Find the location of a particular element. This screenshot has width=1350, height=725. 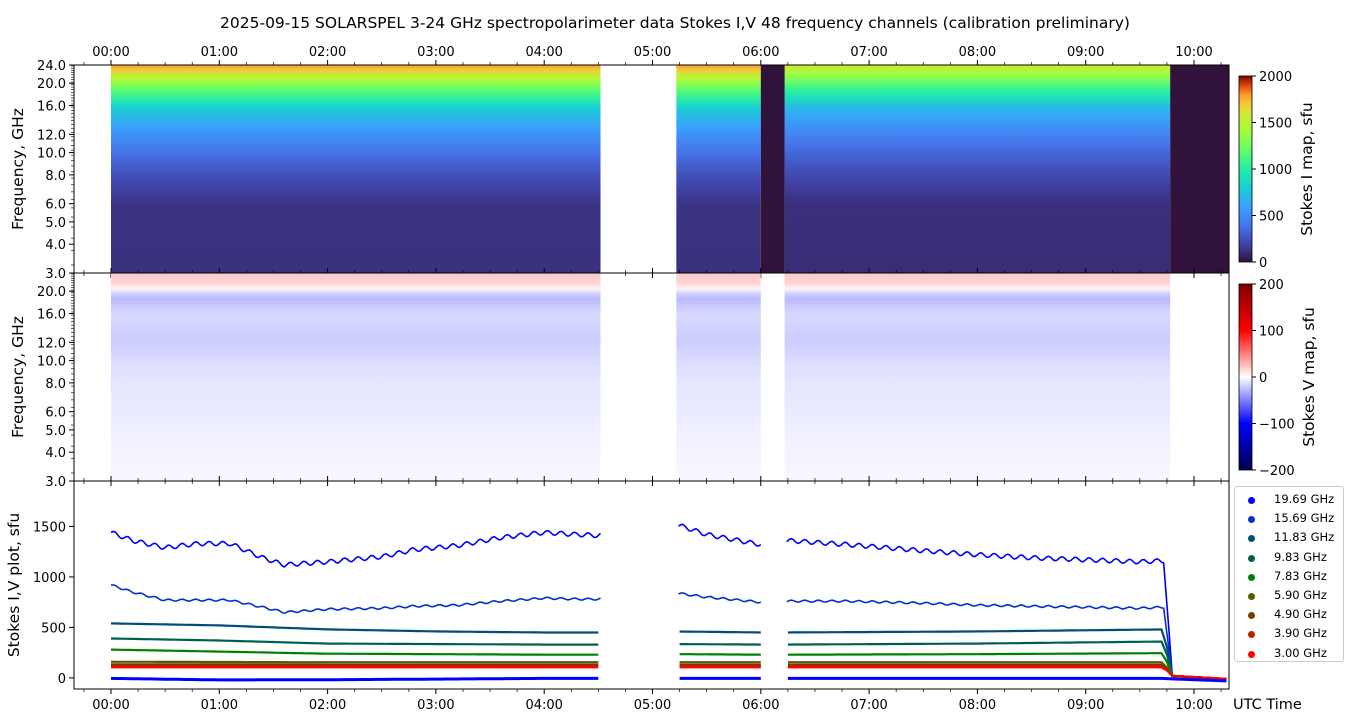

y-tick-label: 24.0 is located at coordinates (51, 66).